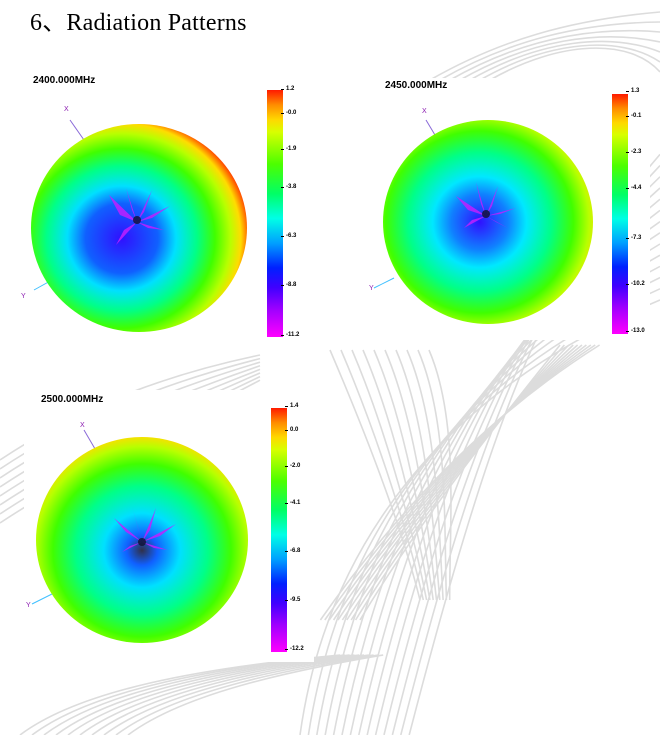 The width and height of the screenshot is (660, 735). What do you see at coordinates (635, 331) in the screenshot?
I see `colorbar-tick: -13.0` at bounding box center [635, 331].